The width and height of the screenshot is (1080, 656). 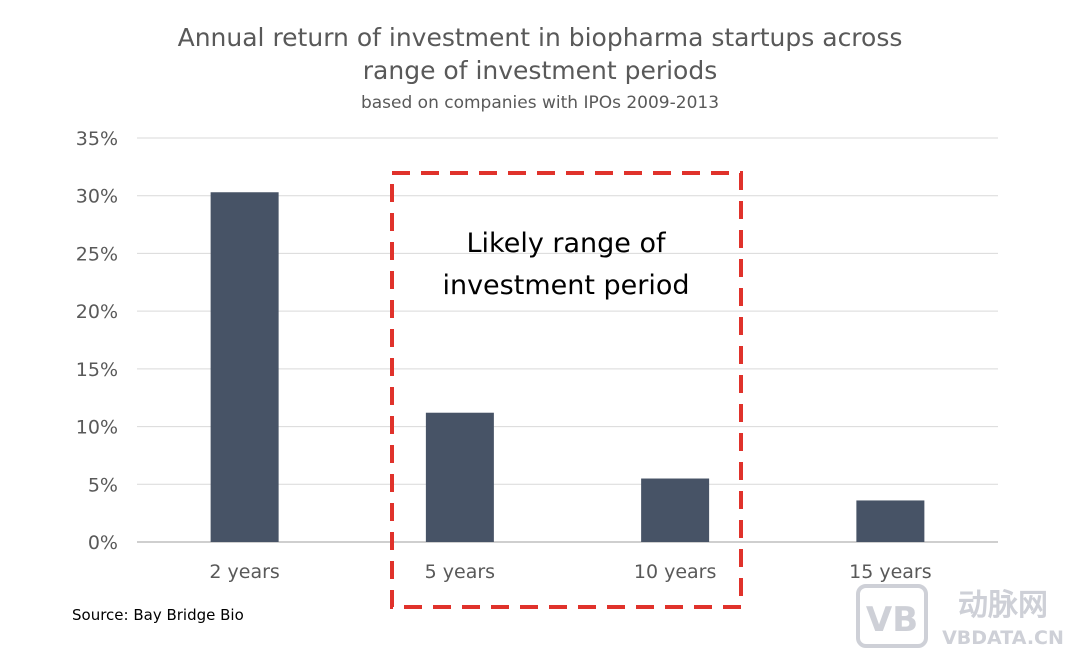 I want to click on watermark-logo: VB 动脉网 VBDATA.CN, so click(x=960, y=616).